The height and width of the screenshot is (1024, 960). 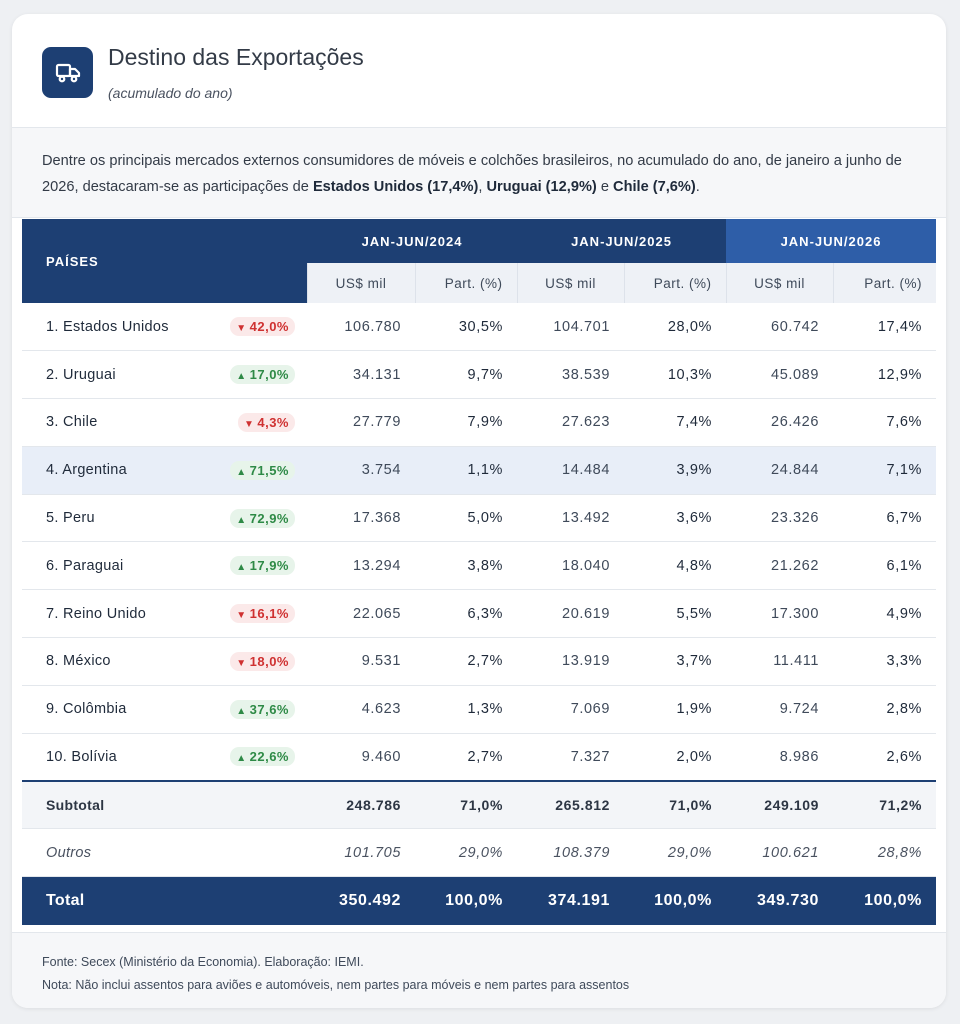 What do you see at coordinates (570, 661) in the screenshot?
I see `value-2025: 13.919` at bounding box center [570, 661].